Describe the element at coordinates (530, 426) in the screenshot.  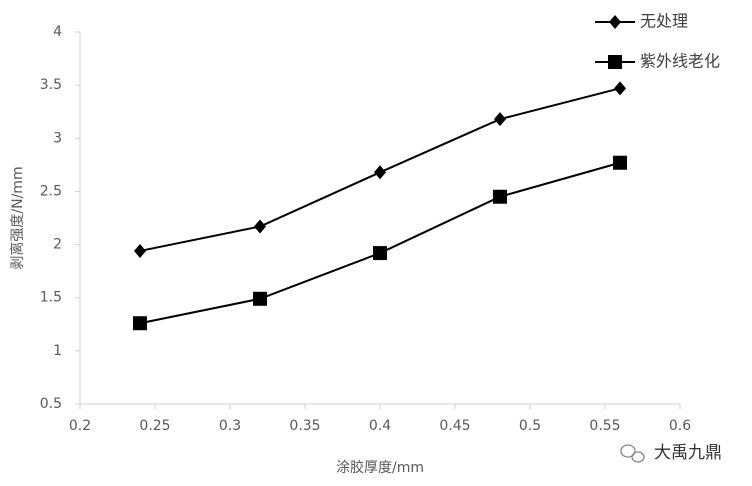
I see `x-tick-label: 0.5` at that location.